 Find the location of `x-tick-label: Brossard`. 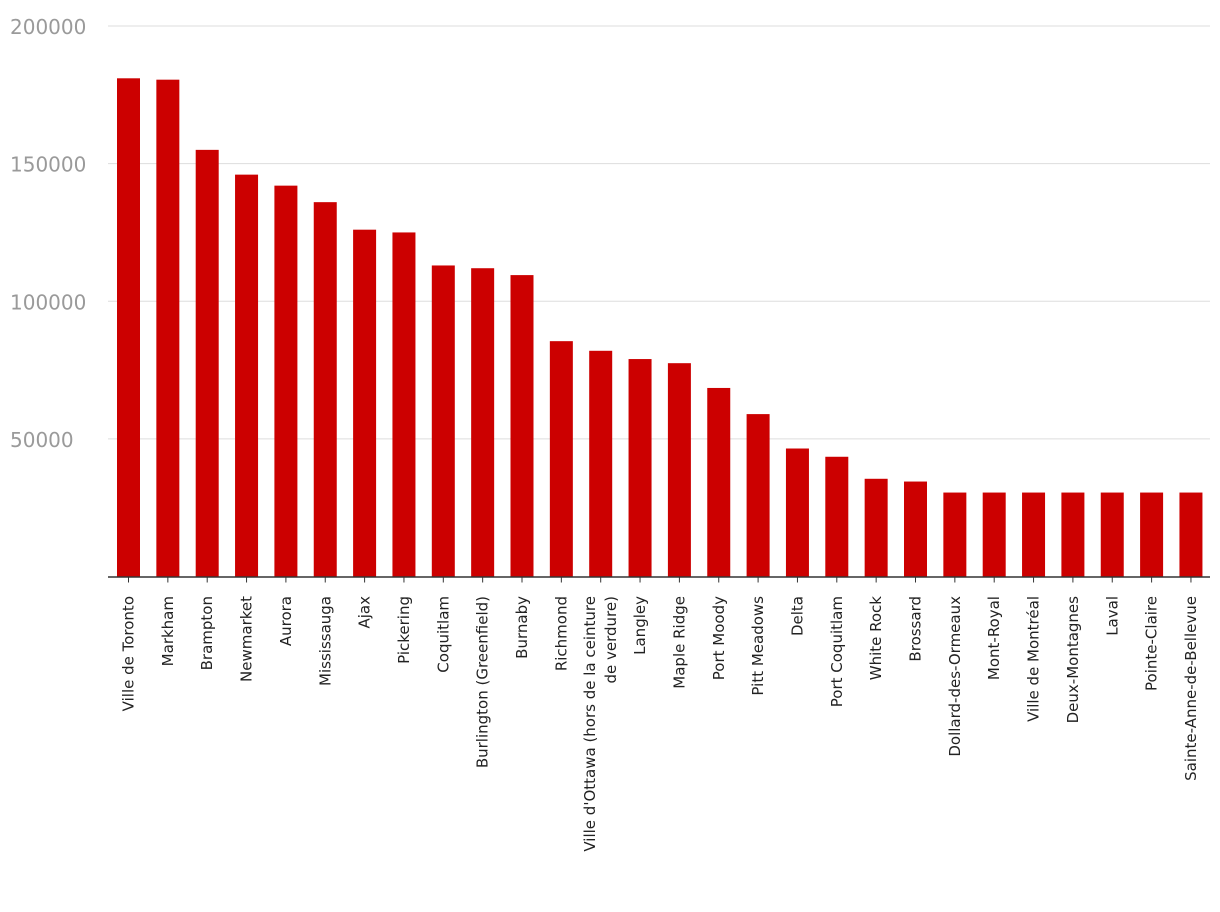

x-tick-label: Brossard is located at coordinates (916, 629).